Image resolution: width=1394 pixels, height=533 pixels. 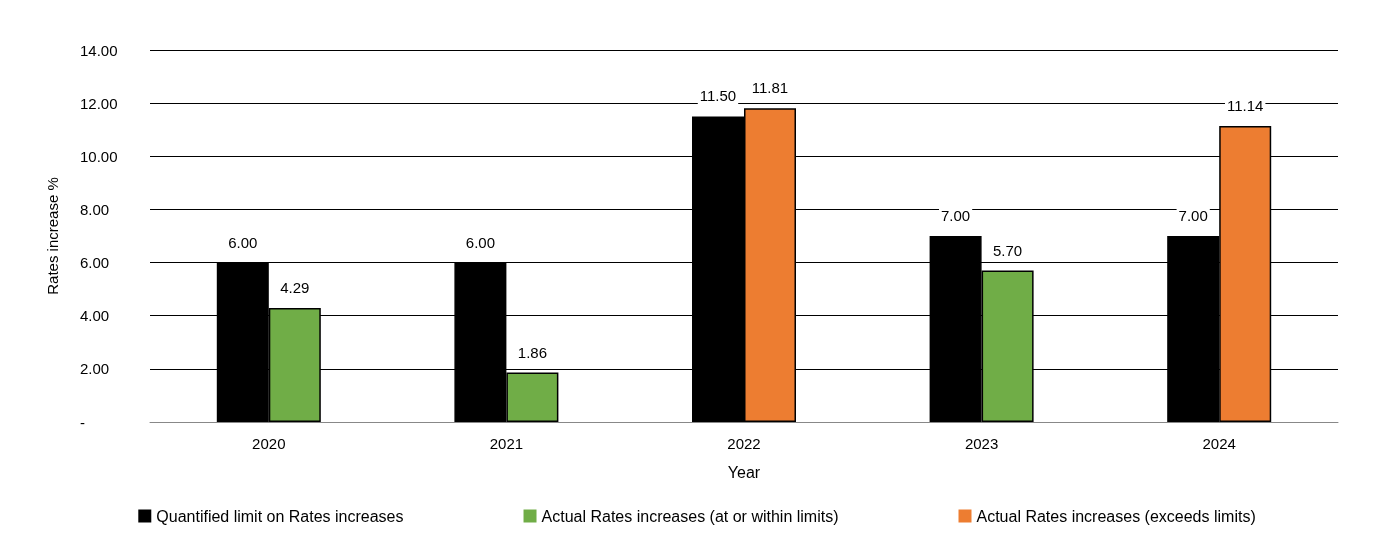 What do you see at coordinates (770, 88) in the screenshot?
I see `data-label: 11.81` at bounding box center [770, 88].